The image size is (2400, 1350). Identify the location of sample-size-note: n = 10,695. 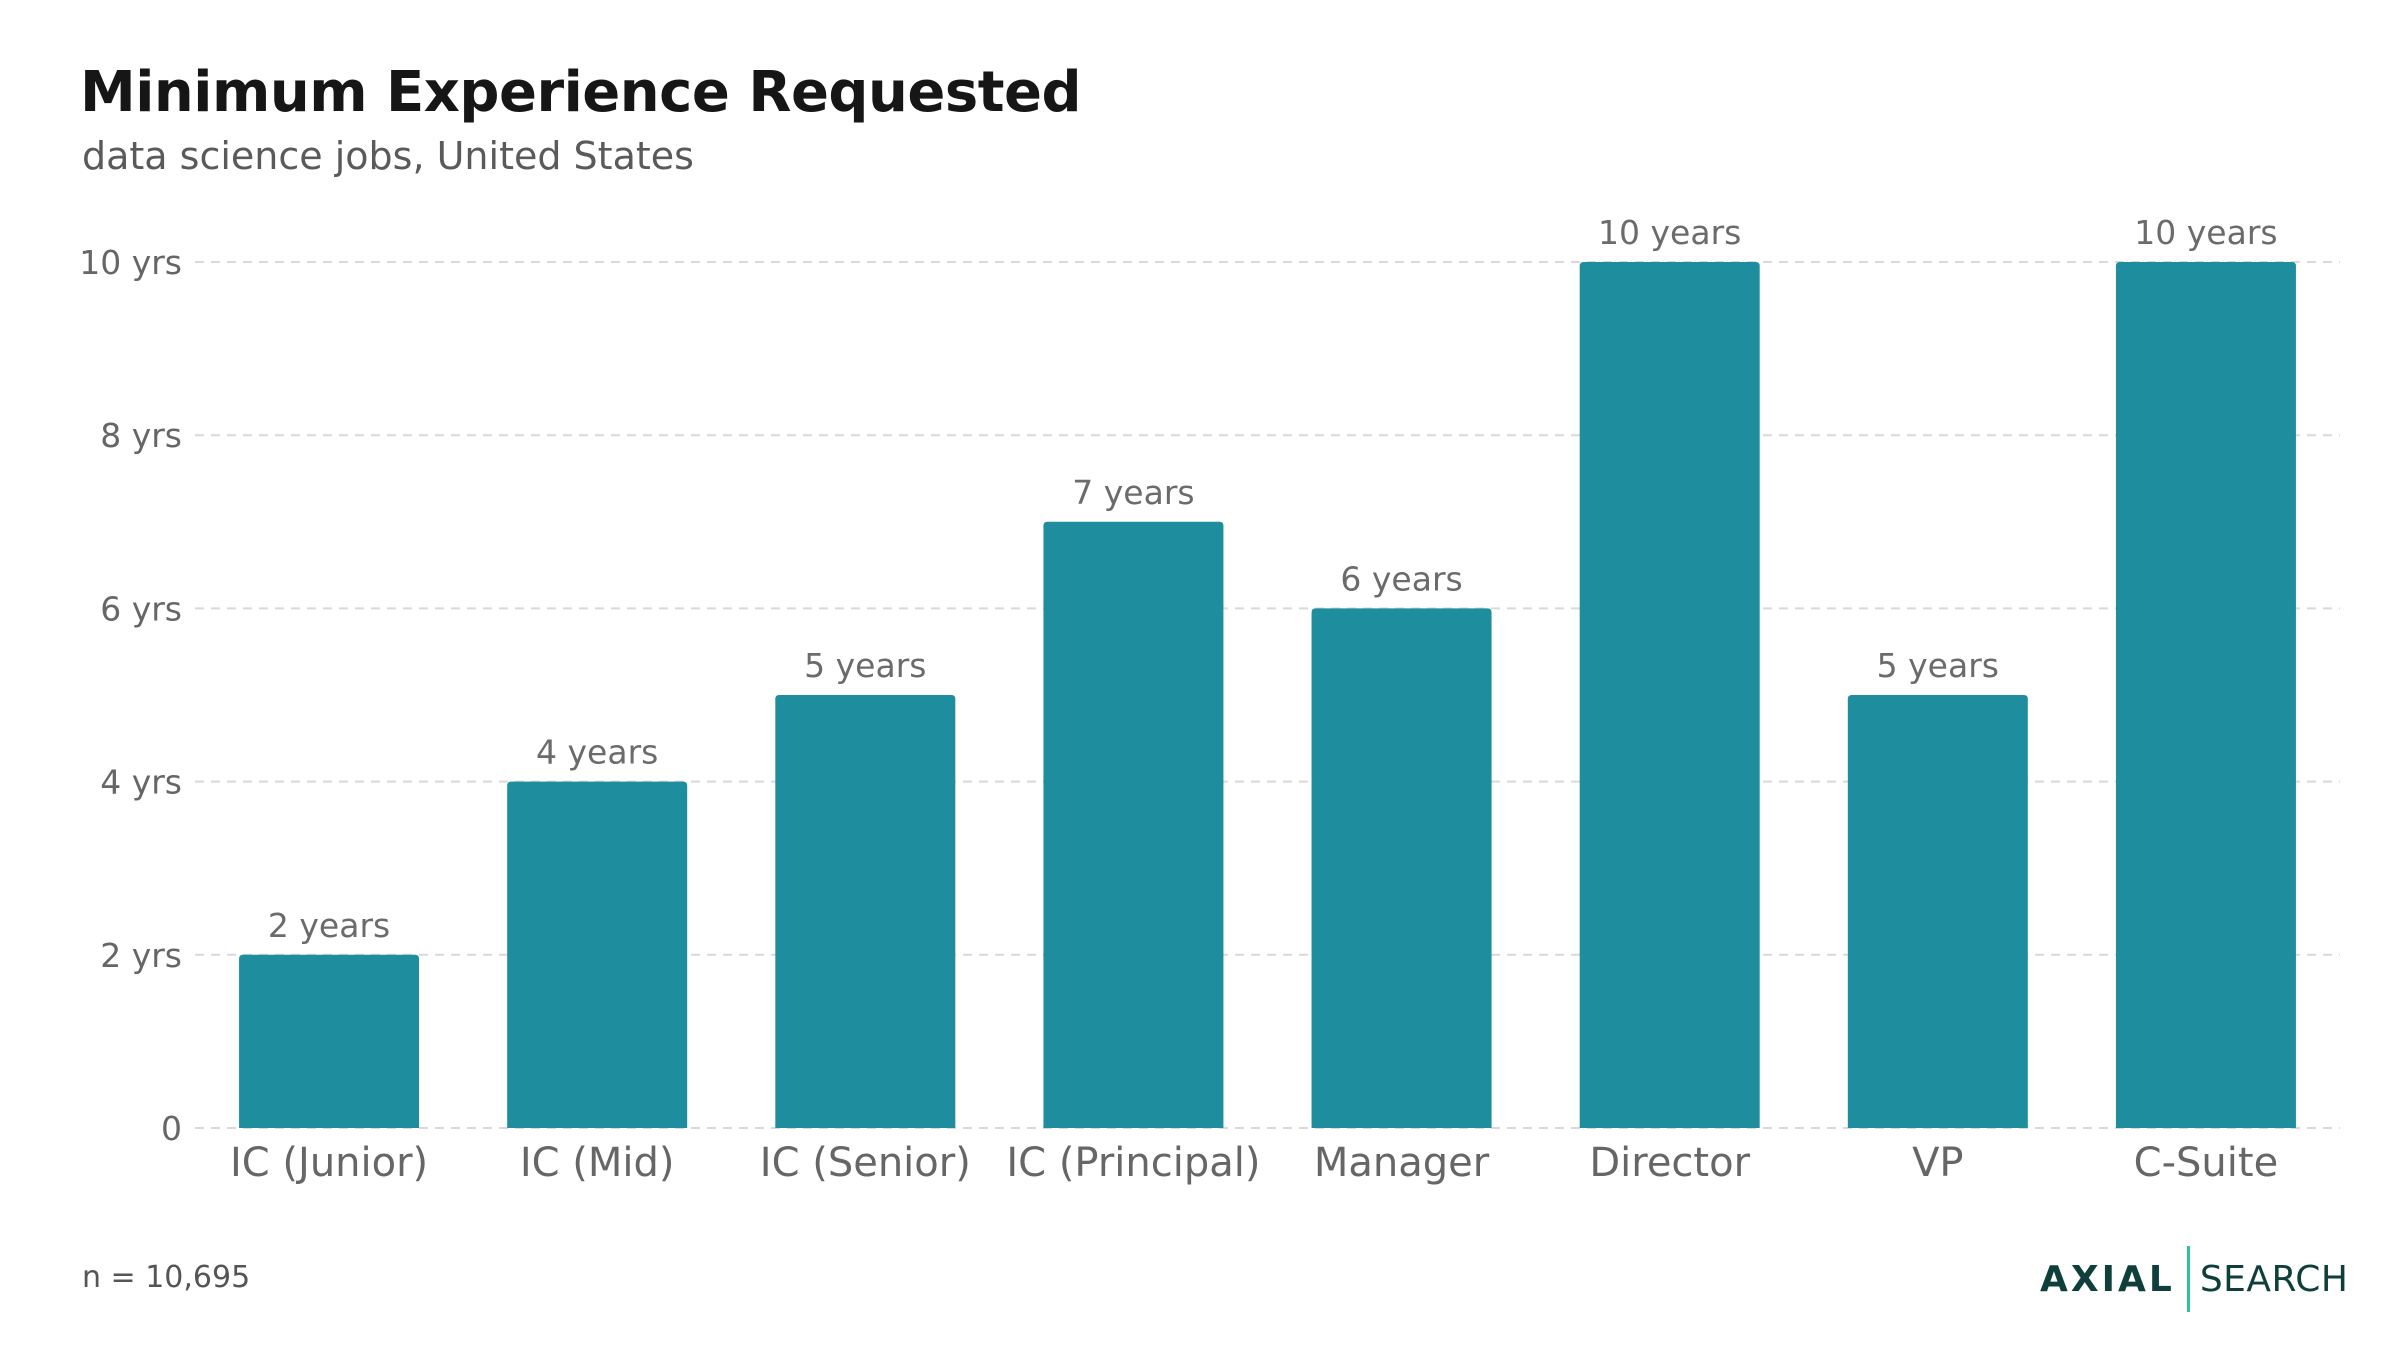
(166, 1277).